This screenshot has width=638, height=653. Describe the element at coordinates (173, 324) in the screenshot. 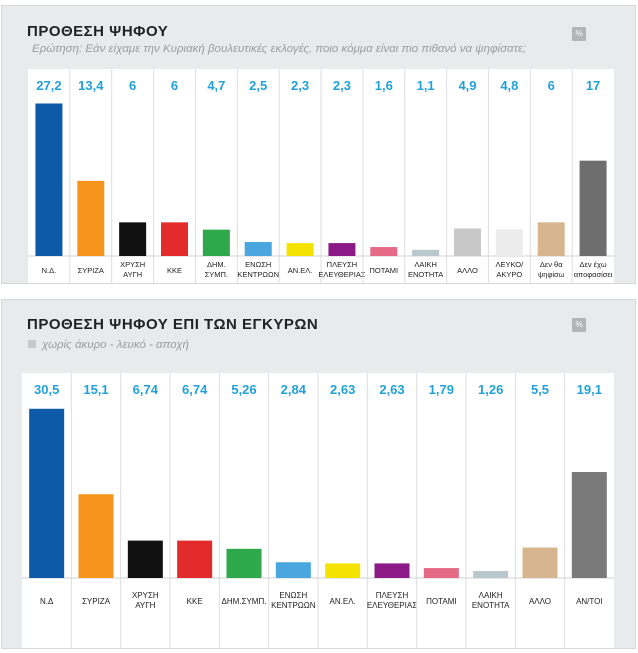

I see `chart-title: ΠΡΟΘΕΣΗ ΨΗΦΟΥ ΕΠΙ ΤΩΝ ΕΓΚΥΡΩΝ` at that location.